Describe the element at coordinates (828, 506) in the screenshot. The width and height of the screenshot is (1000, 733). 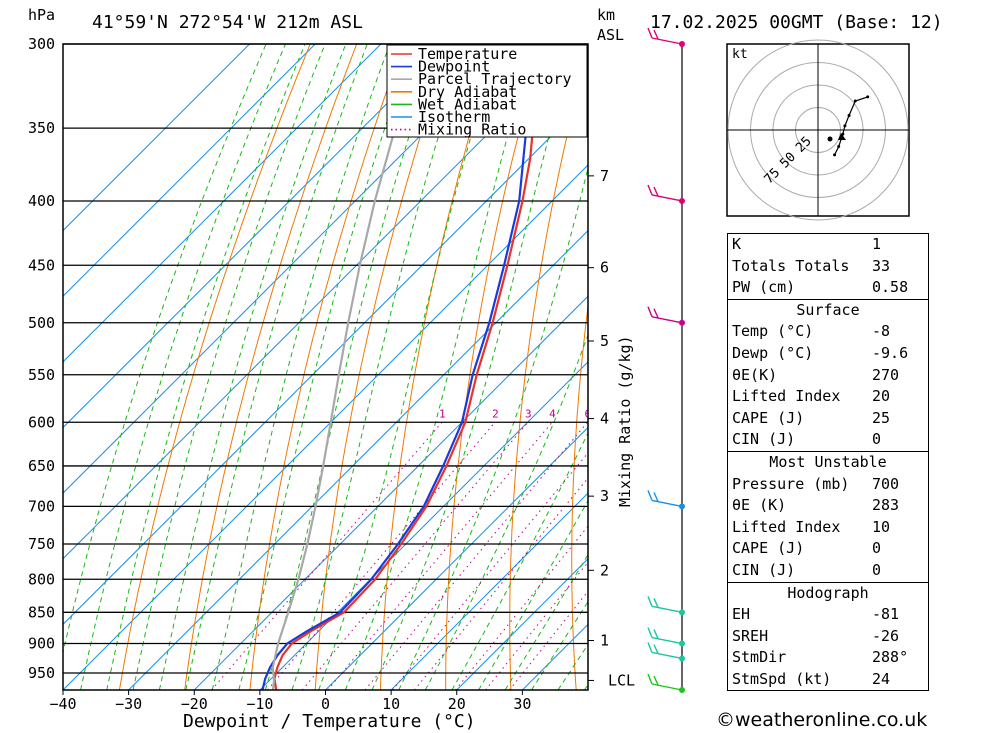
I see `most-unstable-row: θE (K) 283` at that location.